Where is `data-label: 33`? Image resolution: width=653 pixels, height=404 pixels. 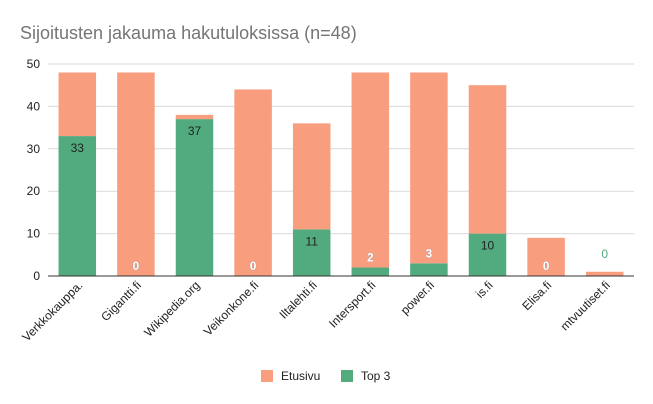 data-label: 33 is located at coordinates (78, 148).